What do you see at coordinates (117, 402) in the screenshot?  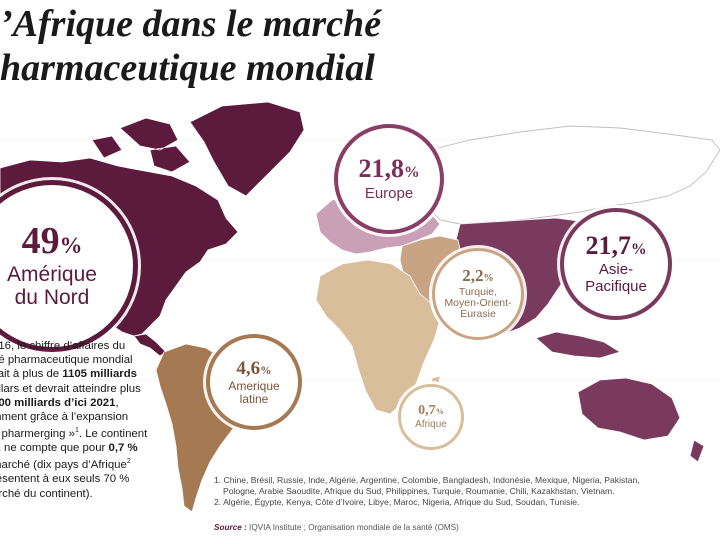 I see `body-text-run: ,` at bounding box center [117, 402].